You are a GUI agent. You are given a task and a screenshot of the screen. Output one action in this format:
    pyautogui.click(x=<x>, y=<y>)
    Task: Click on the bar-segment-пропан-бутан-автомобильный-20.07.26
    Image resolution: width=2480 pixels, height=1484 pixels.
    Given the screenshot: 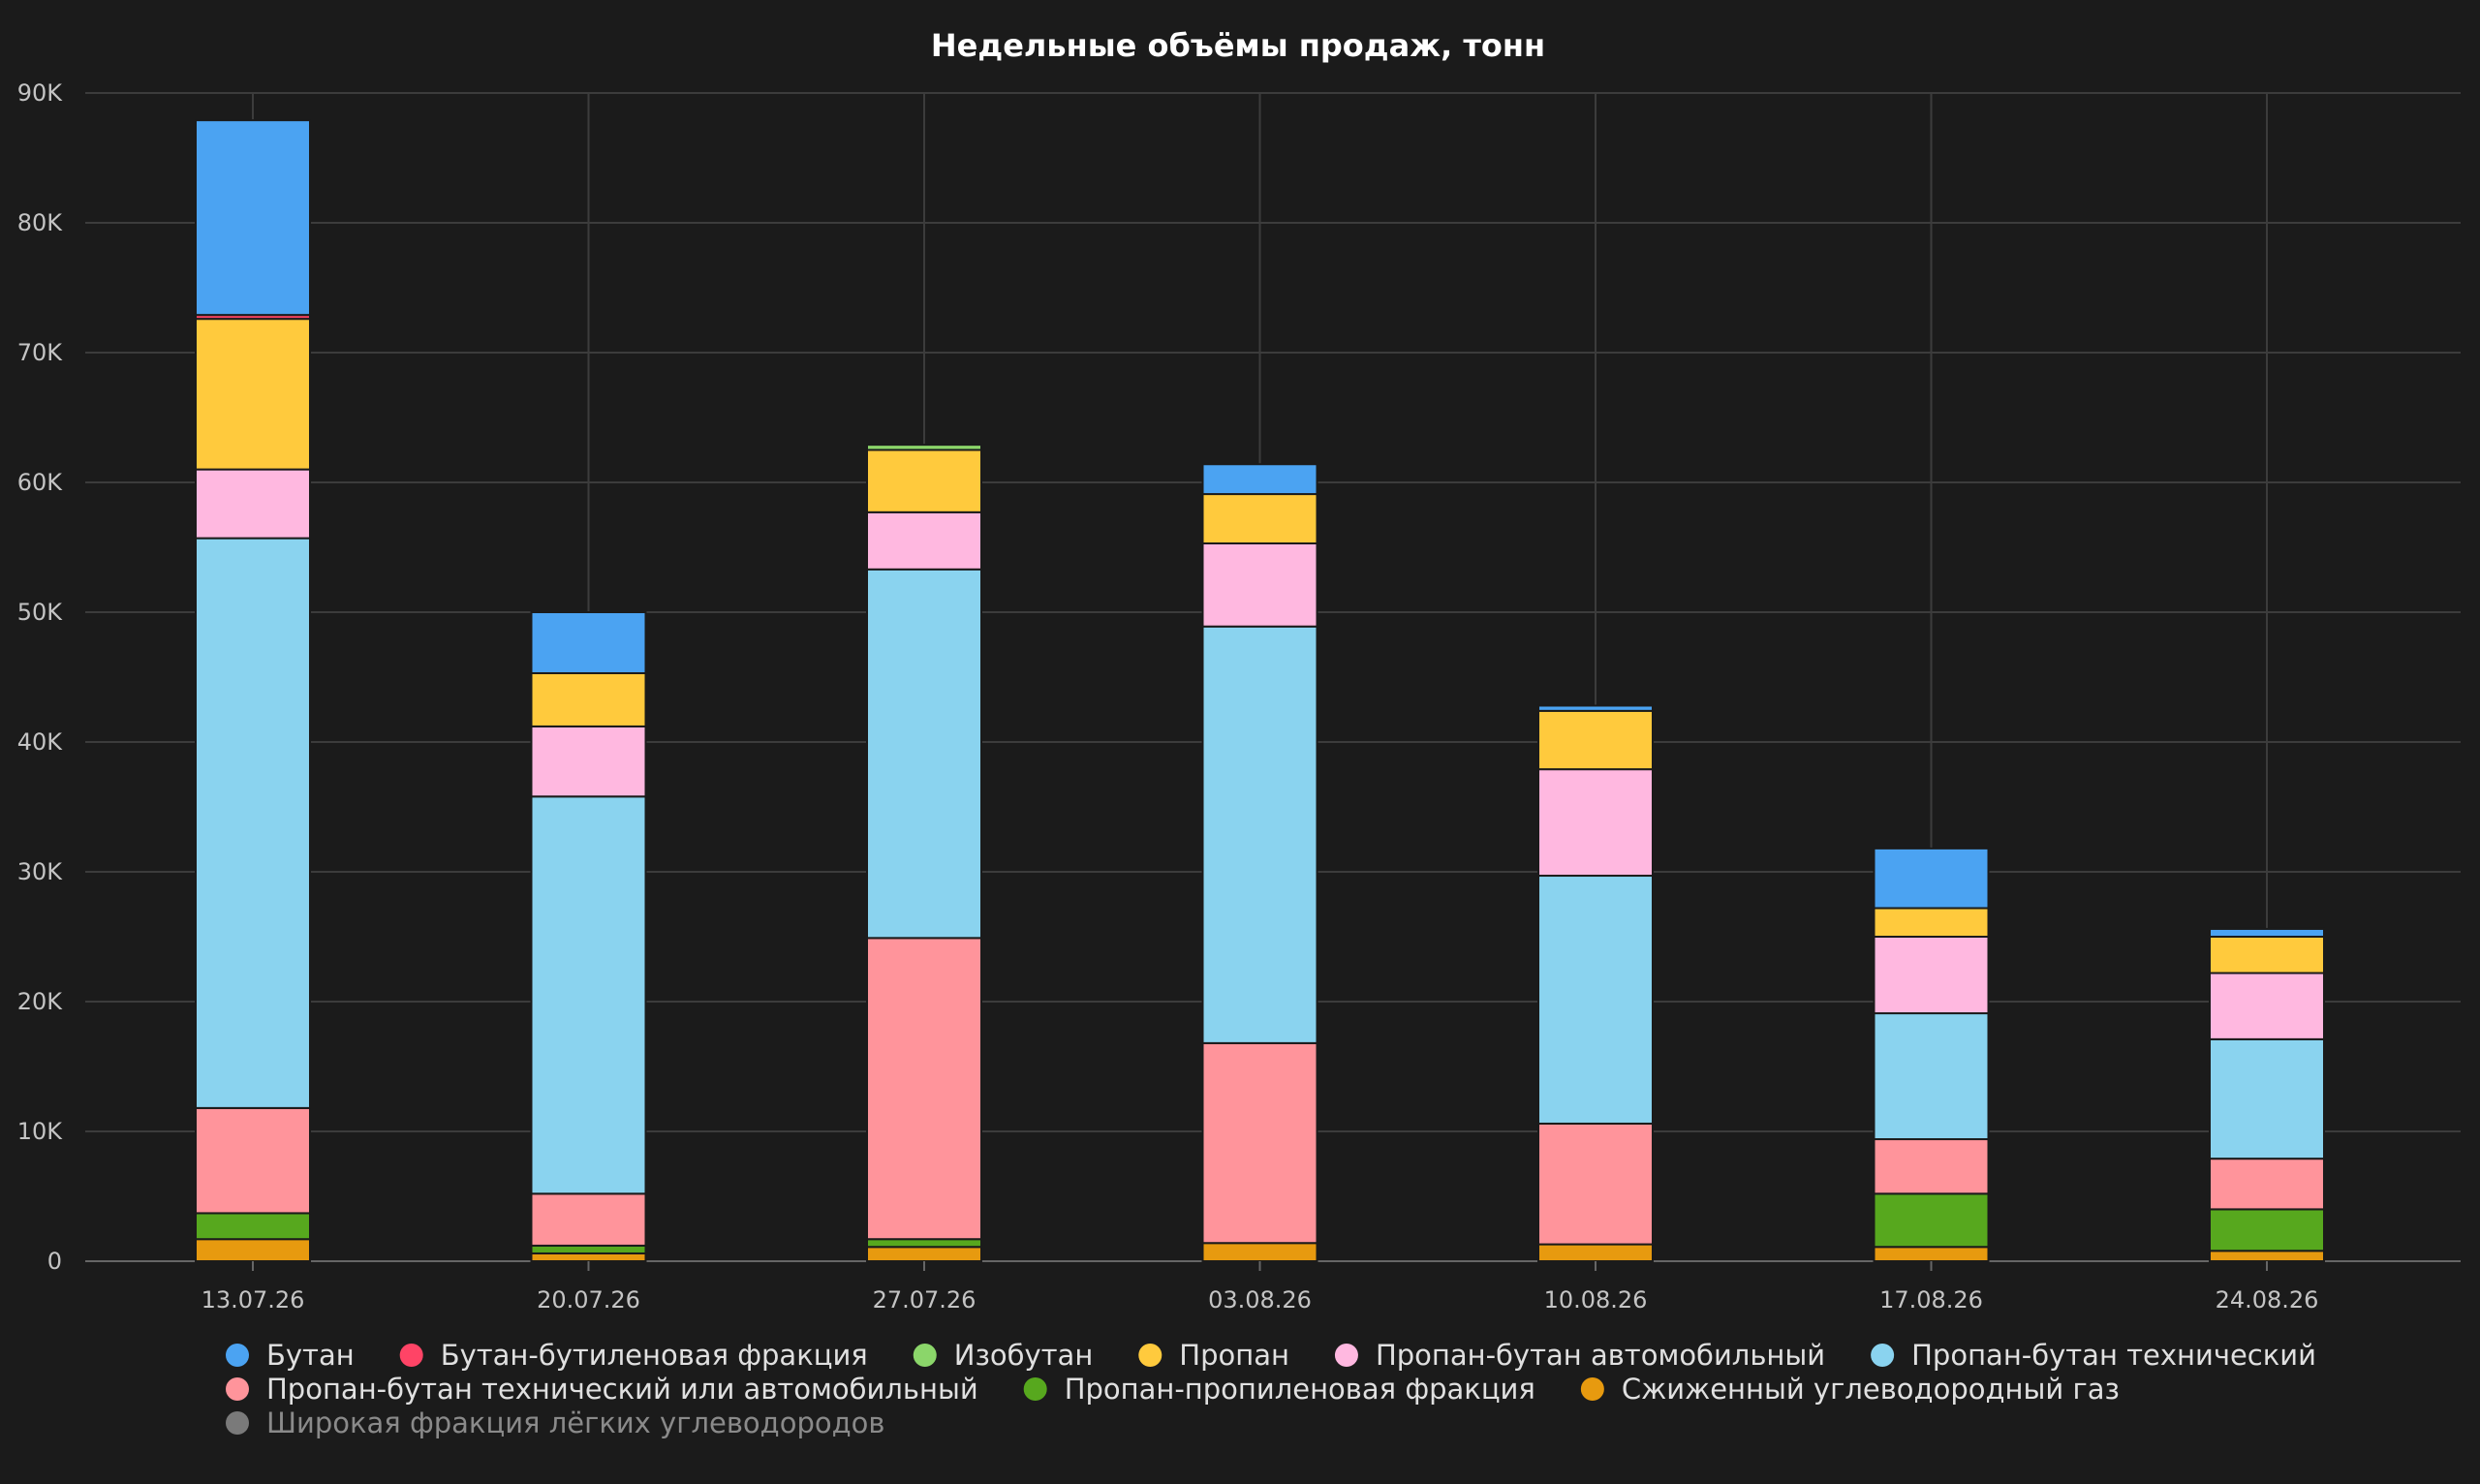 What is the action you would take?
    pyautogui.click(x=588, y=761)
    